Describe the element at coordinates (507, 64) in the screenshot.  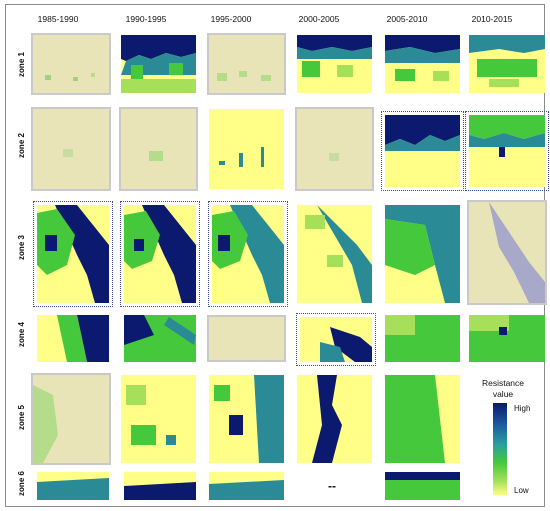
I see `map-zone1-2010` at that location.